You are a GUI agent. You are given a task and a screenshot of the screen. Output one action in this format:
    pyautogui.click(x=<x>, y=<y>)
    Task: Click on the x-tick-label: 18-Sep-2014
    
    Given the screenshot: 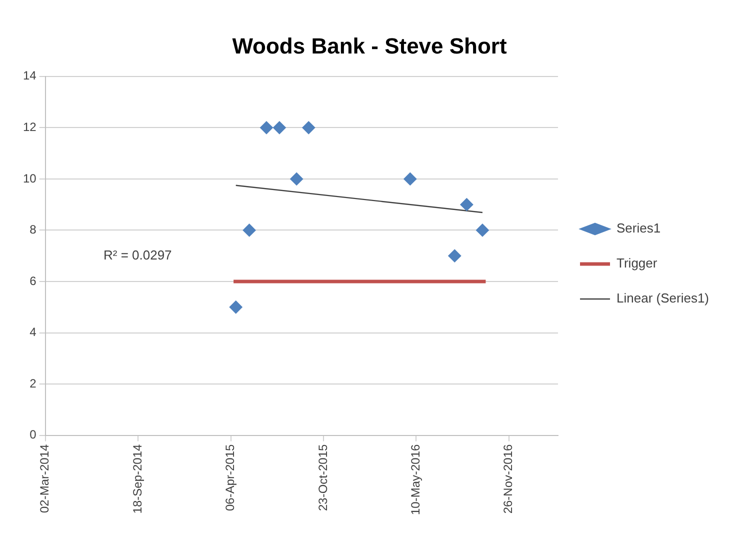 What is the action you would take?
    pyautogui.click(x=137, y=479)
    